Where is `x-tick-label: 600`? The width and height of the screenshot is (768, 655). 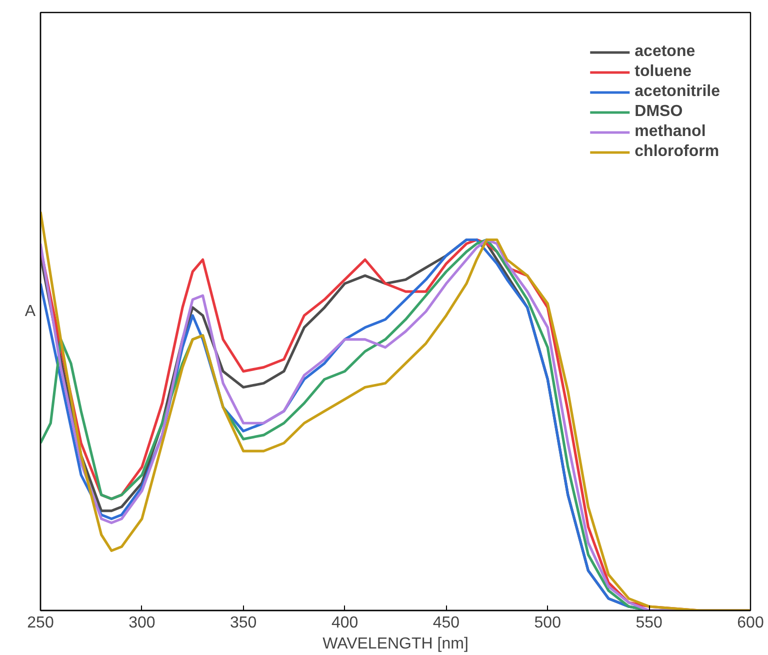
x-tick-label: 600 is located at coordinates (750, 623).